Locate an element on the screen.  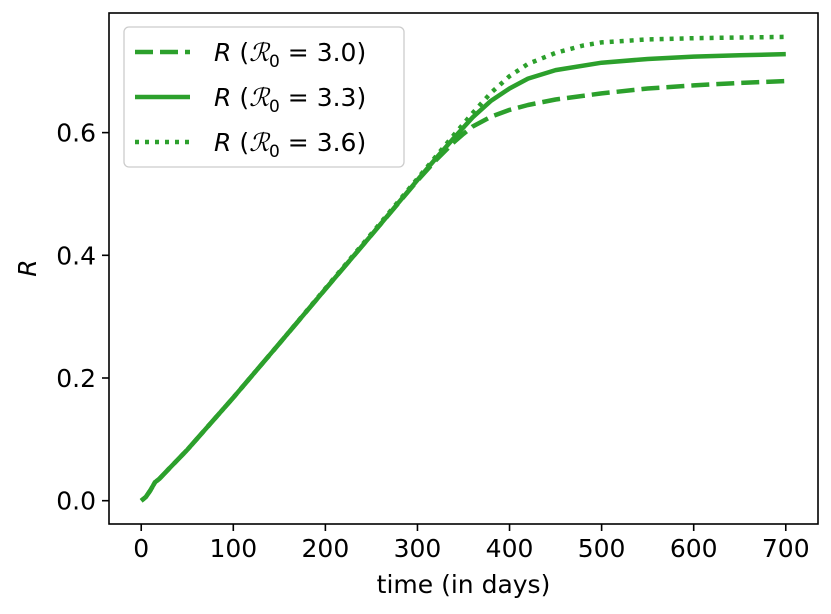
x-tick-label: 400 is located at coordinates (510, 548).